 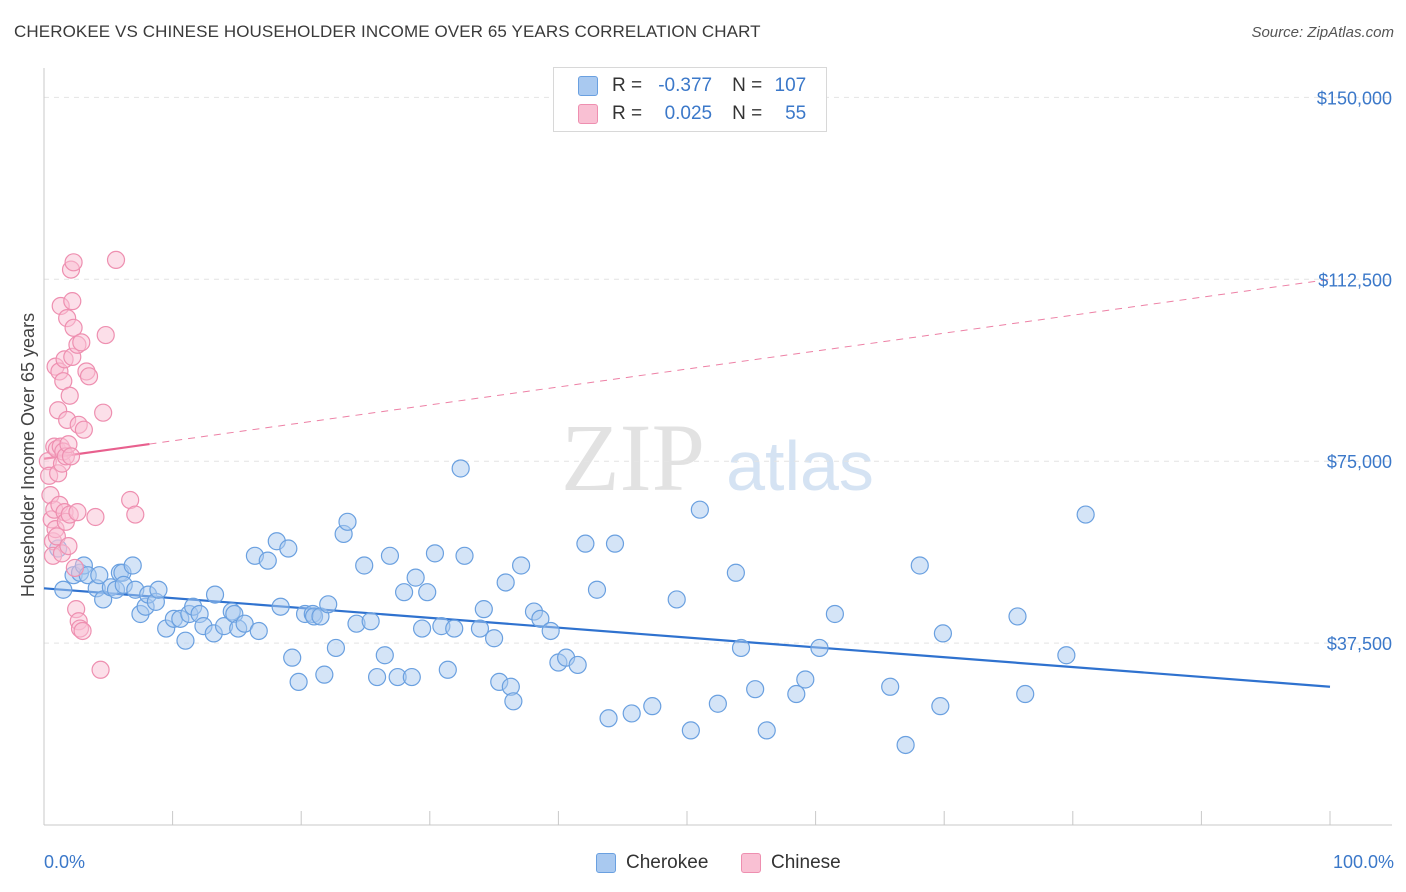 What do you see at coordinates (1322, 32) in the screenshot?
I see `source-label: Source: ZipAtlas.com` at bounding box center [1322, 32].